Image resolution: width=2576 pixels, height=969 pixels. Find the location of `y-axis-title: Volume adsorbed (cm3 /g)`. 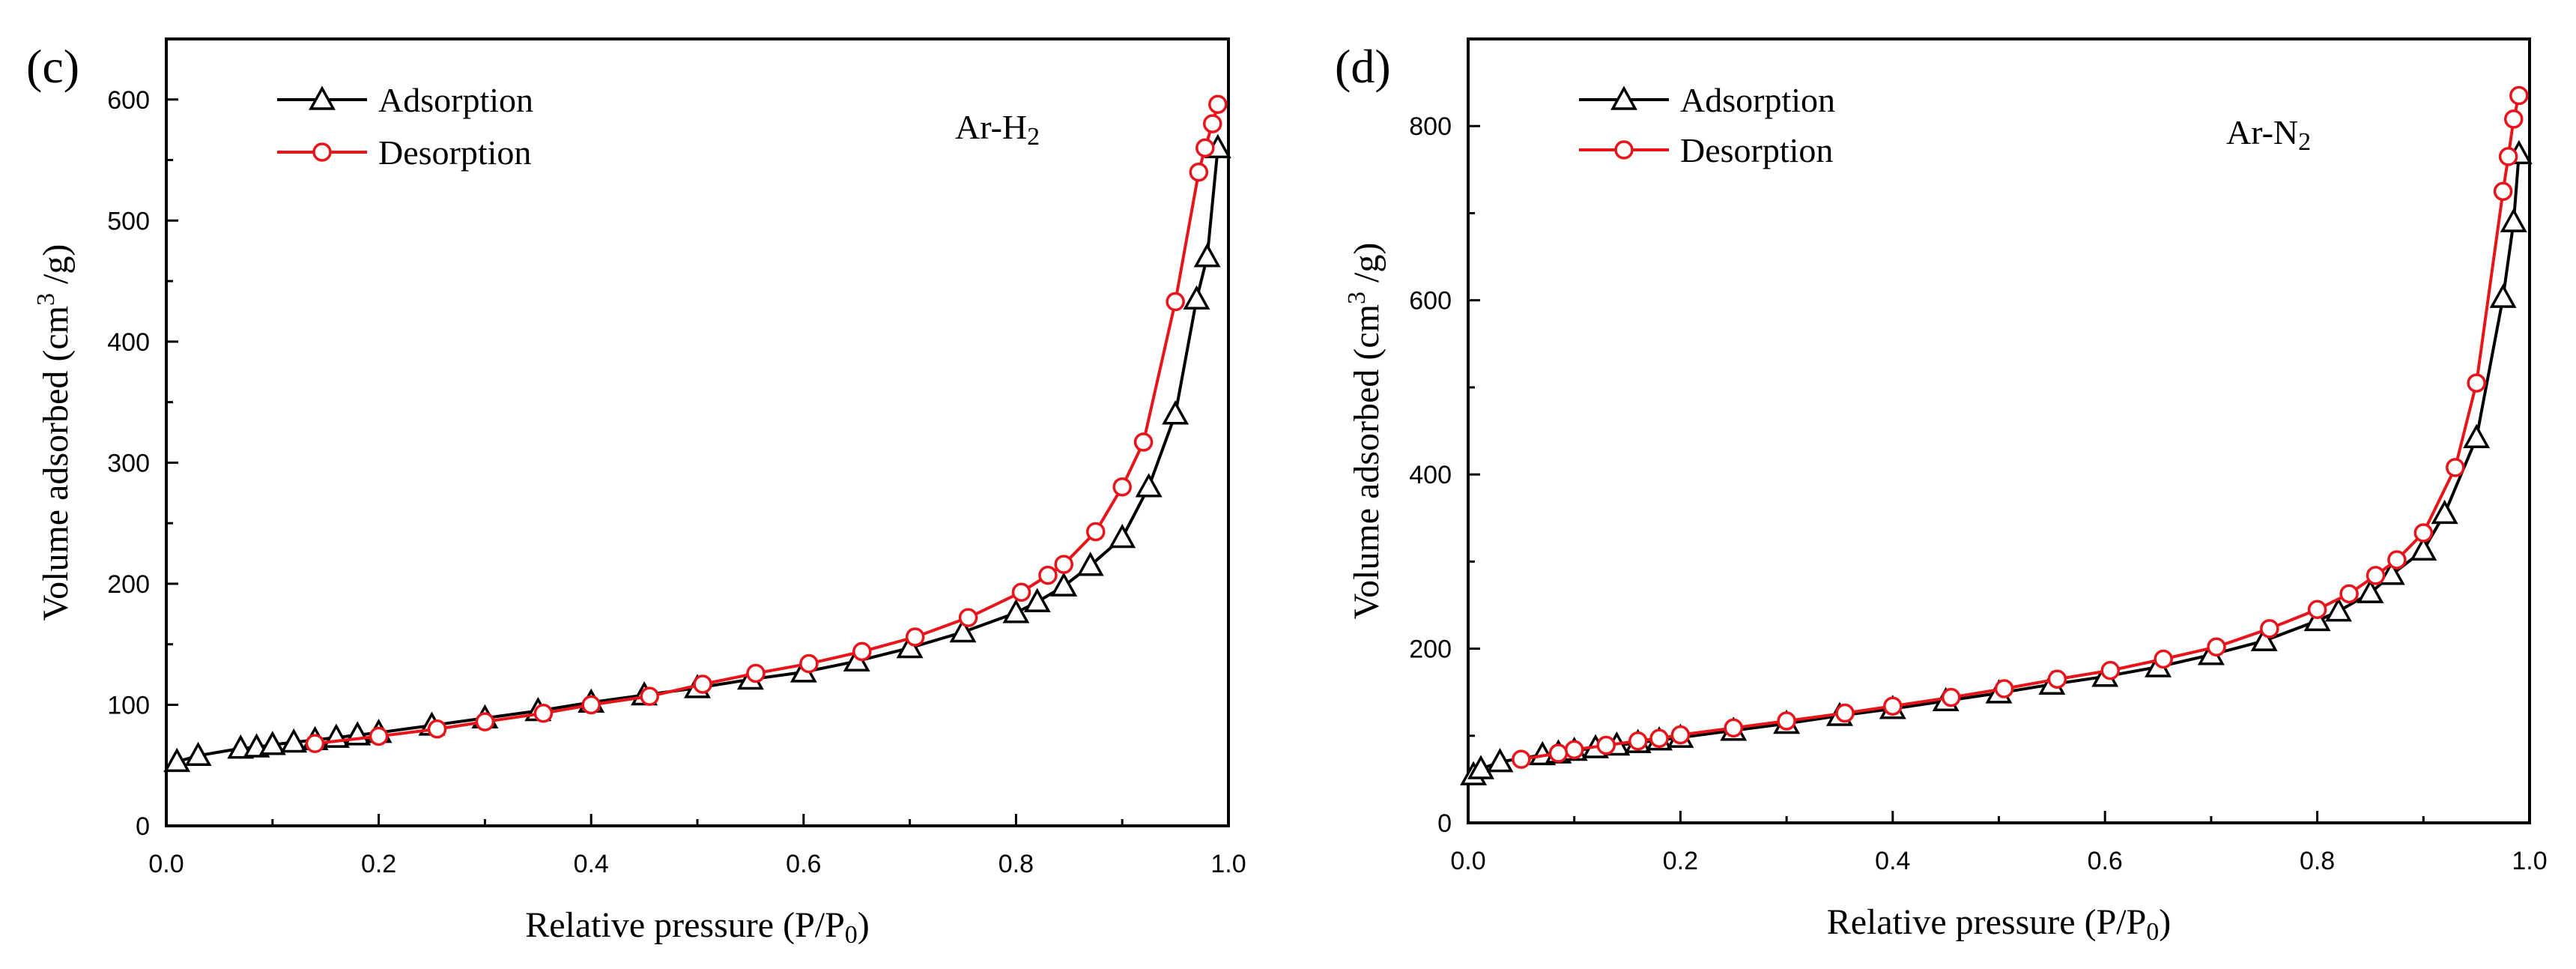

y-axis-title: Volume adsorbed (cm3 /g) is located at coordinates (1365, 431).